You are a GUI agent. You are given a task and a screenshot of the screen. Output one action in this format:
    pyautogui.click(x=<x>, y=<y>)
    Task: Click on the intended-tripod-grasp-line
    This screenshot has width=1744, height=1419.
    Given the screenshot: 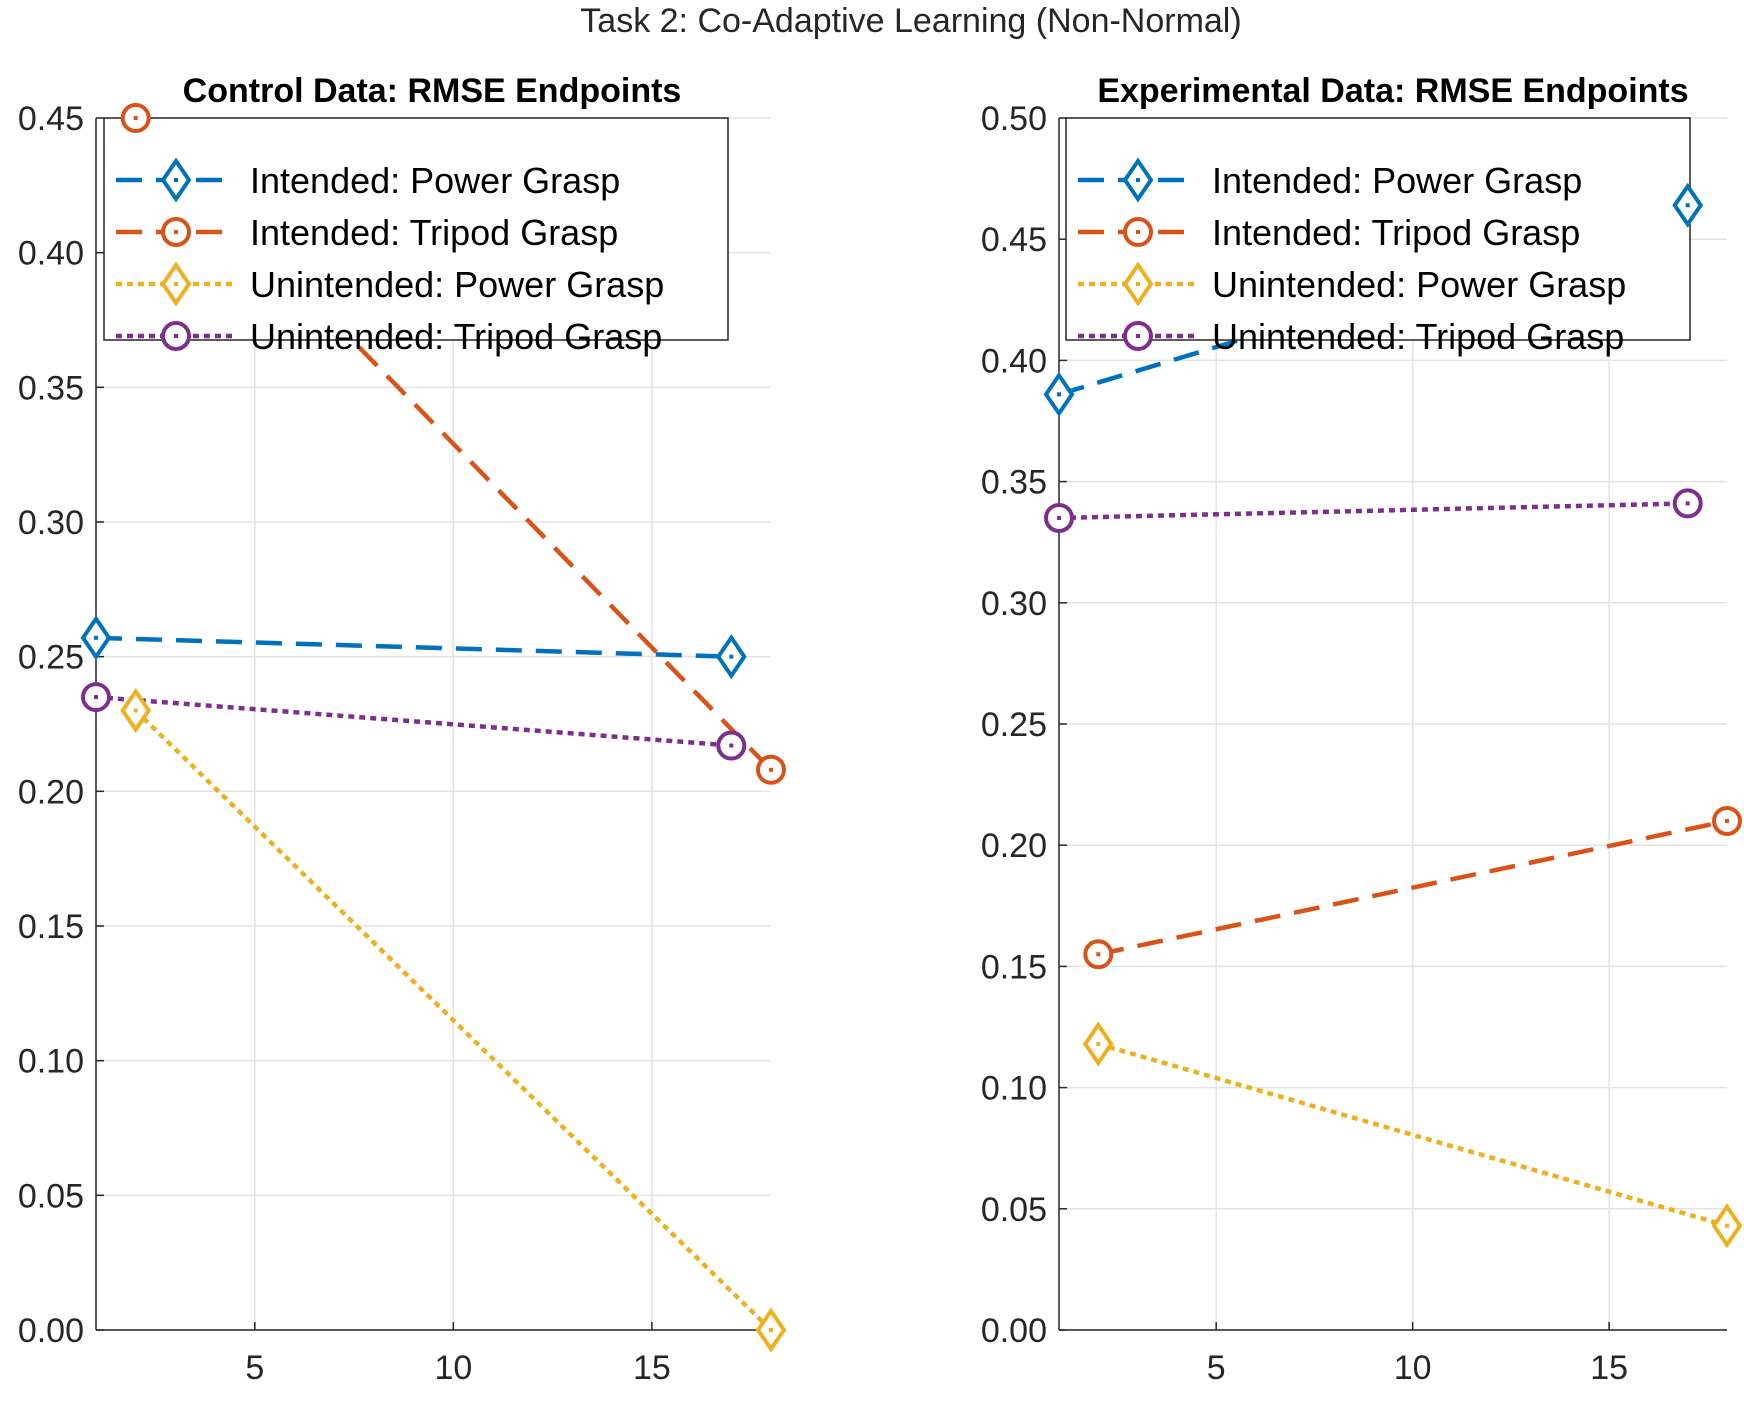 What is the action you would take?
    pyautogui.click(x=1412, y=887)
    